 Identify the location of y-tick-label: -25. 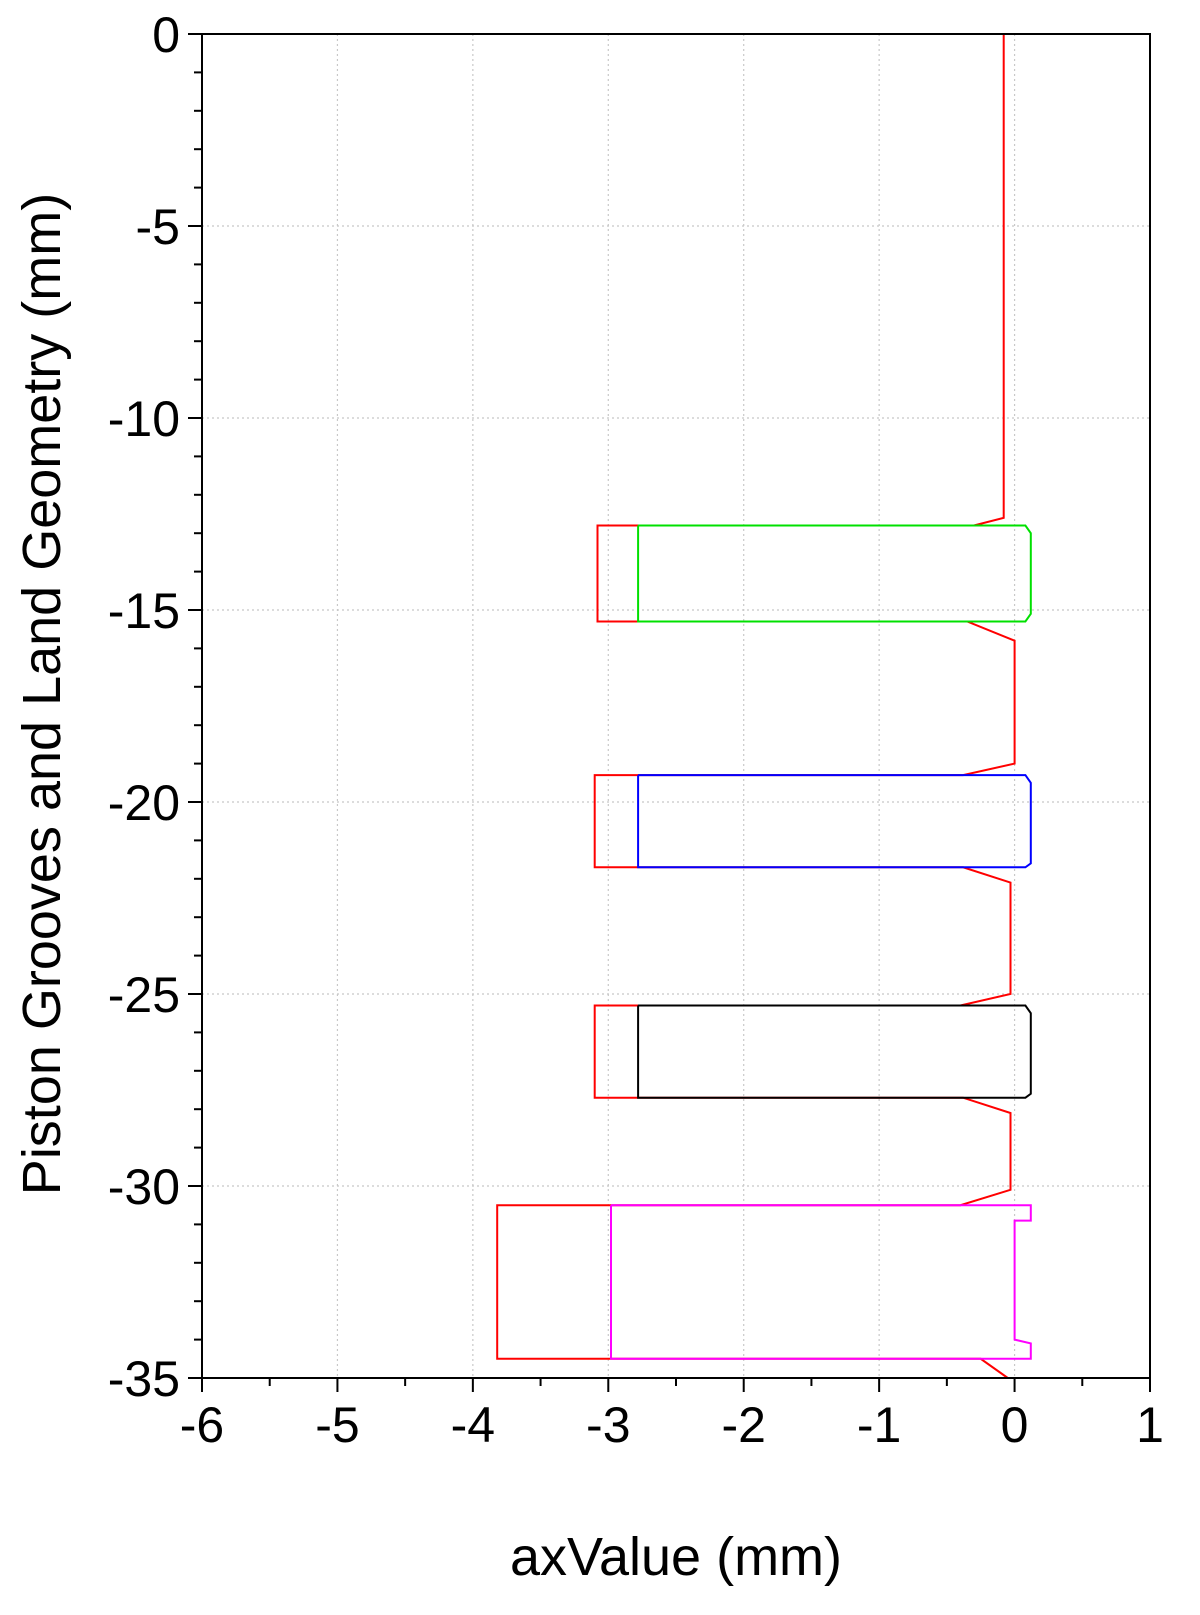
(144, 995).